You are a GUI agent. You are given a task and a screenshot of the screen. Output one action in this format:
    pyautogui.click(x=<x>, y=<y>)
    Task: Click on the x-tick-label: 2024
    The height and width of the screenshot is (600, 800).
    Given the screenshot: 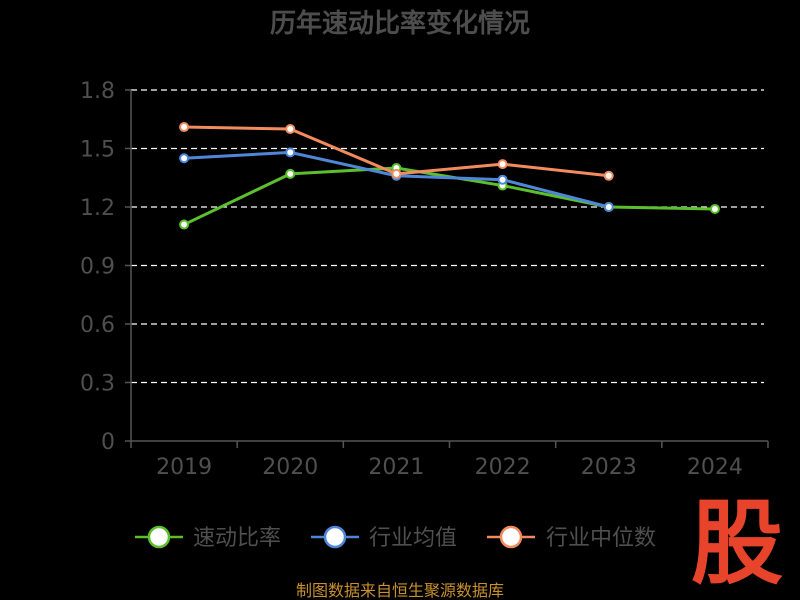 What is the action you would take?
    pyautogui.click(x=715, y=467)
    